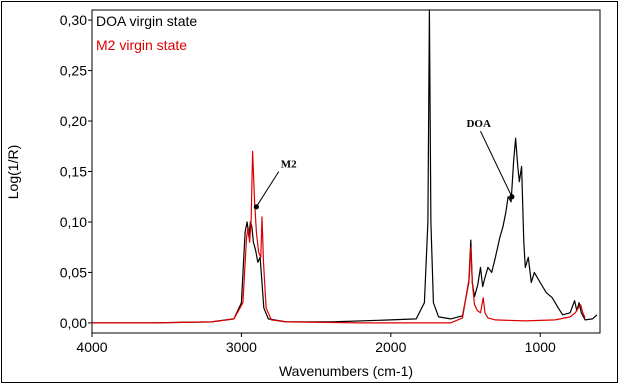 This screenshot has height=385, width=621. What do you see at coordinates (73, 121) in the screenshot?
I see `y-tick-label: 0,20` at bounding box center [73, 121].